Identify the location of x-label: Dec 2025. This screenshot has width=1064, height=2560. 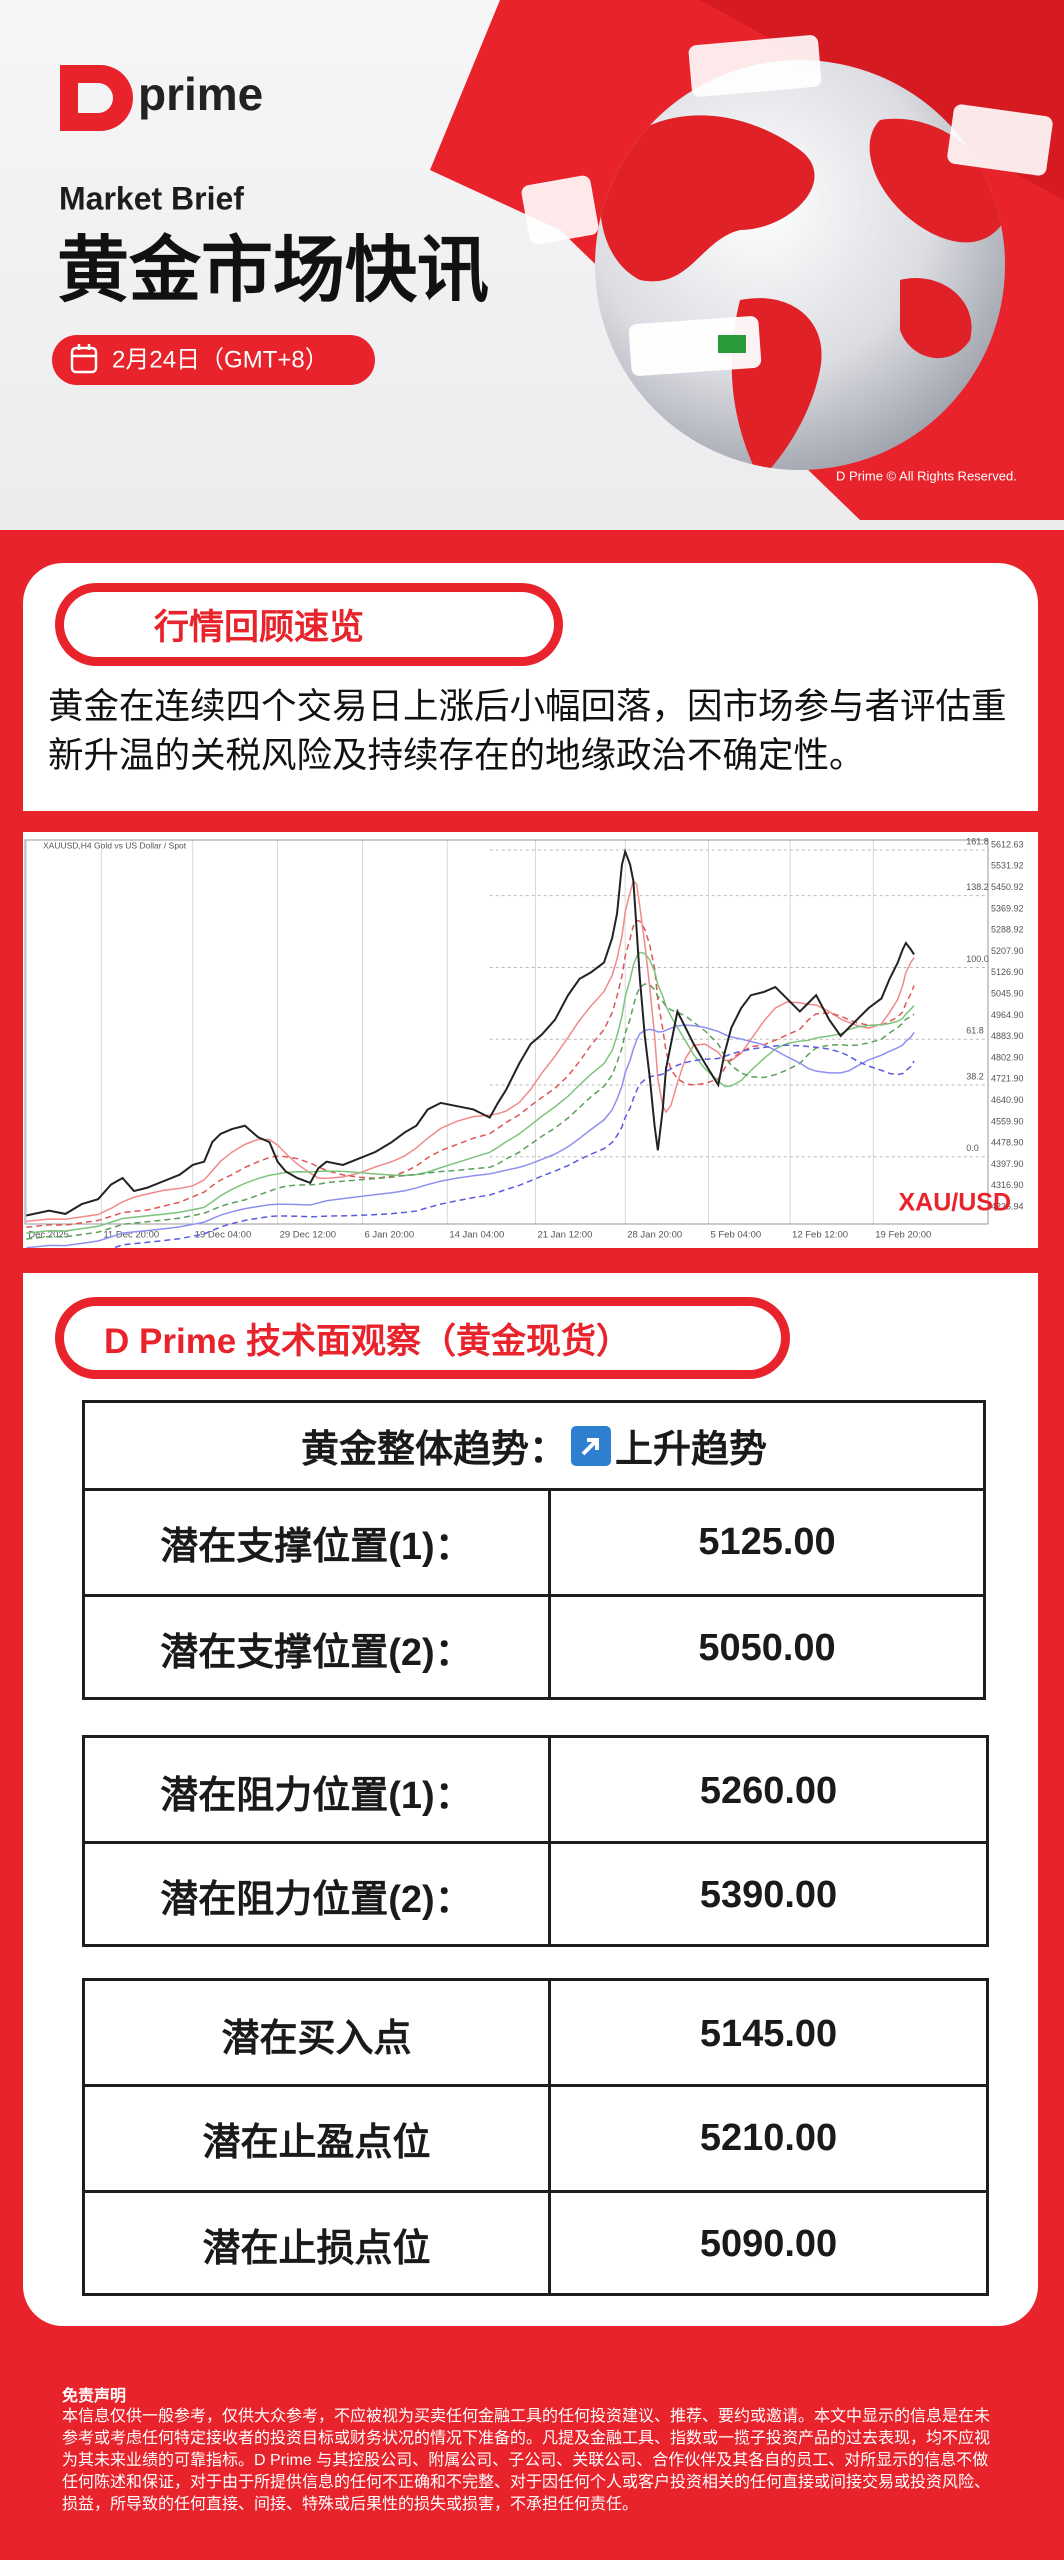
(48, 1235).